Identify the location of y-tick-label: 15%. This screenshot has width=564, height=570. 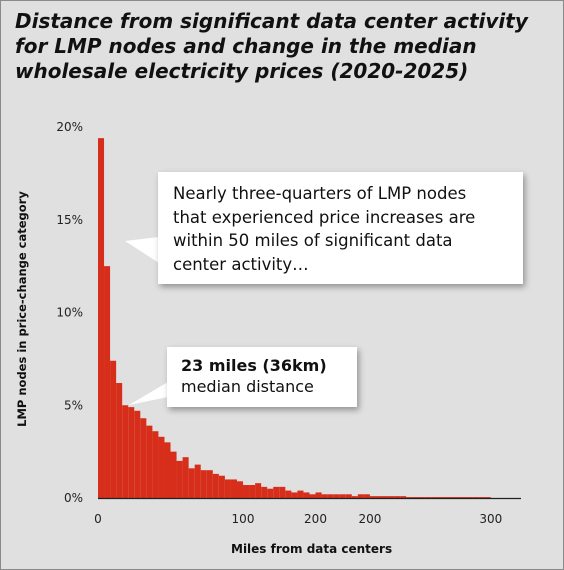
(69, 220).